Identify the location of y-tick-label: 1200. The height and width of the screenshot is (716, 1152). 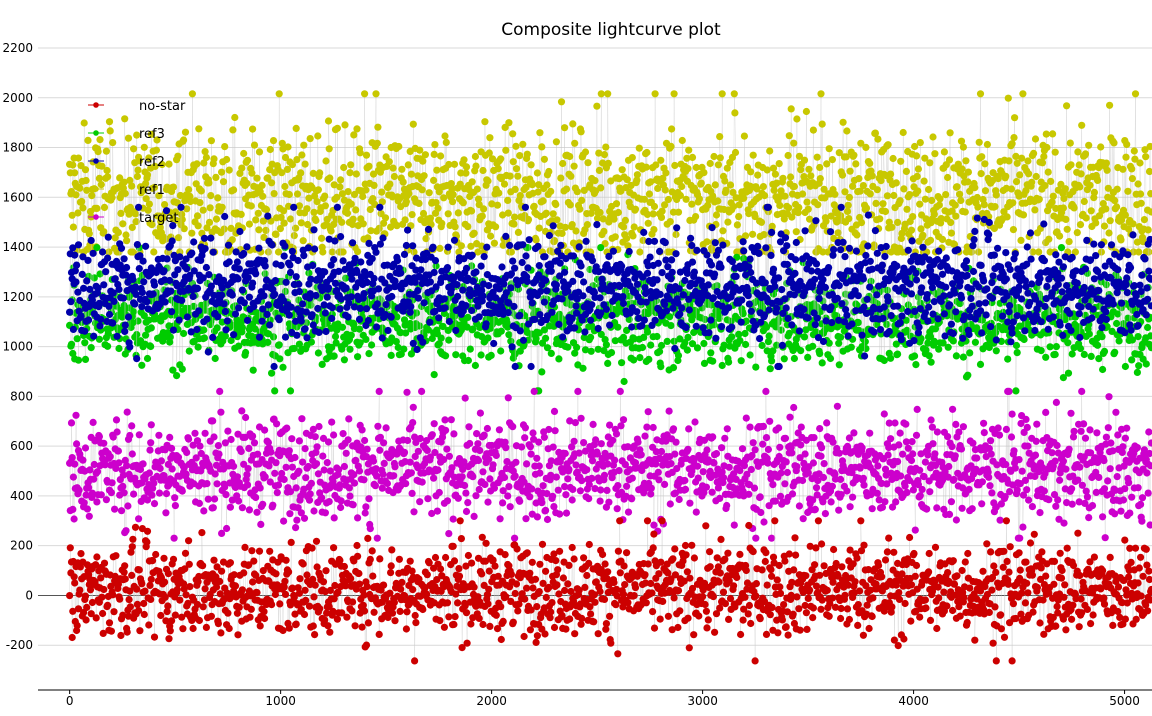
(17, 297).